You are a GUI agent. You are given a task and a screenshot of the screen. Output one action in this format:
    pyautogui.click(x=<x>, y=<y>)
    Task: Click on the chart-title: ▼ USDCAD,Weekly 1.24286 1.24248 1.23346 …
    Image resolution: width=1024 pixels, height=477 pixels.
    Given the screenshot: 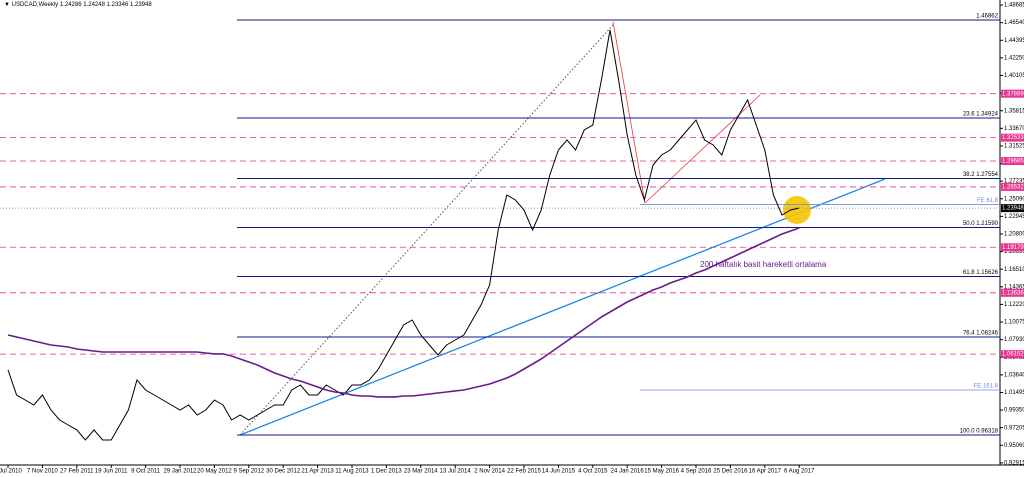 What is the action you would take?
    pyautogui.click(x=78, y=5)
    